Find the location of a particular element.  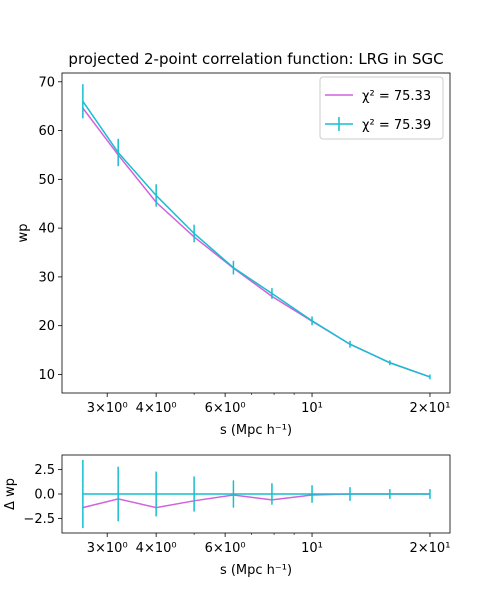

y-axis-label: Δ wp is located at coordinates (10, 494).